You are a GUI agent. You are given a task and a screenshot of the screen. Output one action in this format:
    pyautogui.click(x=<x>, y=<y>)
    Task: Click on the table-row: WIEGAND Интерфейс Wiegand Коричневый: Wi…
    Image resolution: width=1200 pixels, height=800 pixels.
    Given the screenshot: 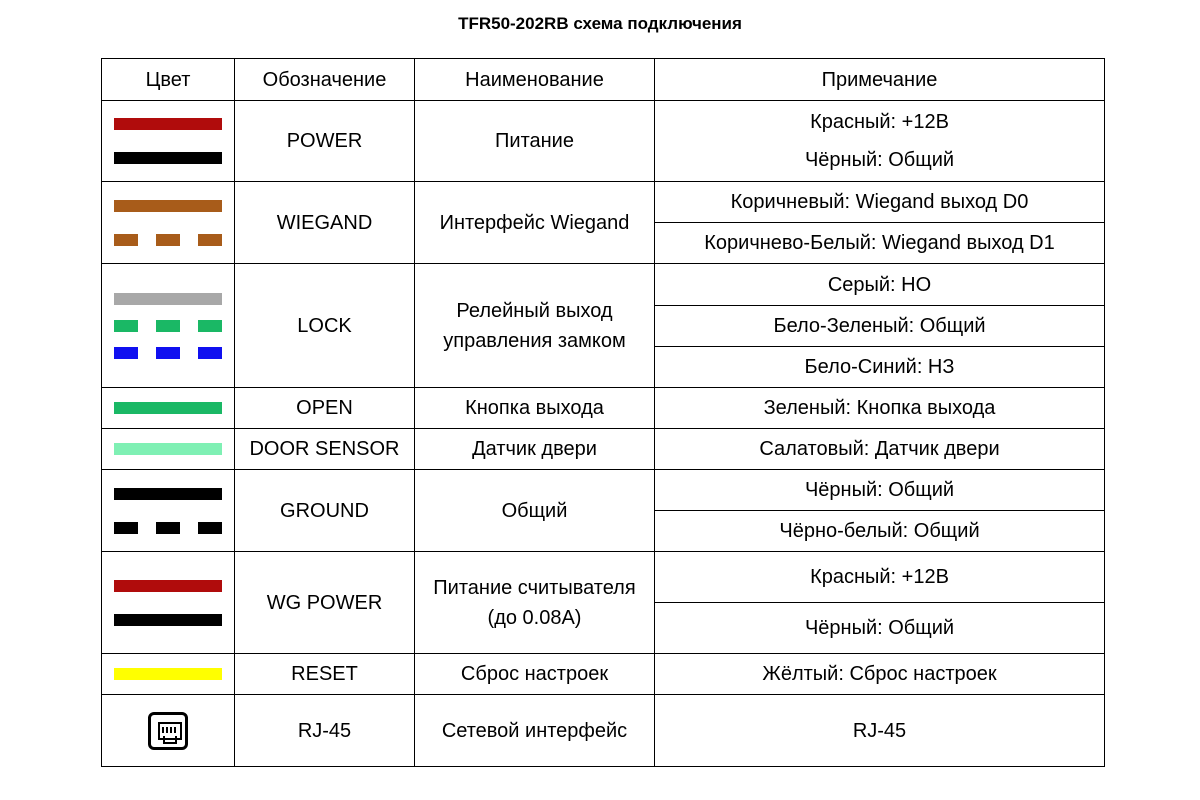 What is the action you would take?
    pyautogui.click(x=603, y=222)
    